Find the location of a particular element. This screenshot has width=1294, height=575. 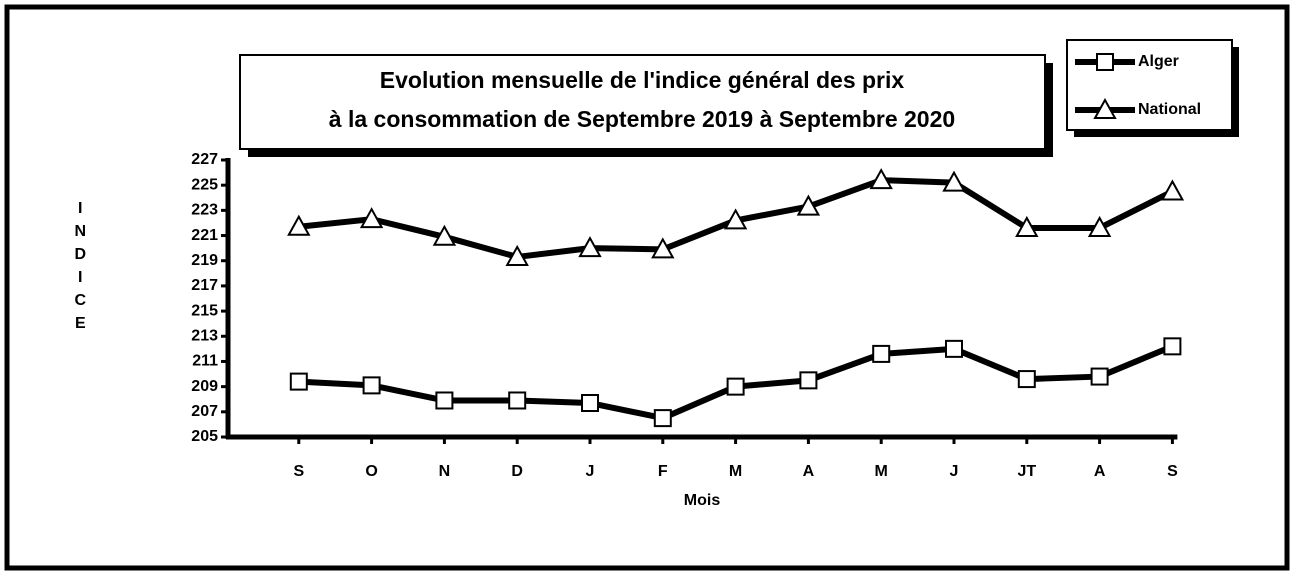

y-tick-label: 217 is located at coordinates (204, 285).